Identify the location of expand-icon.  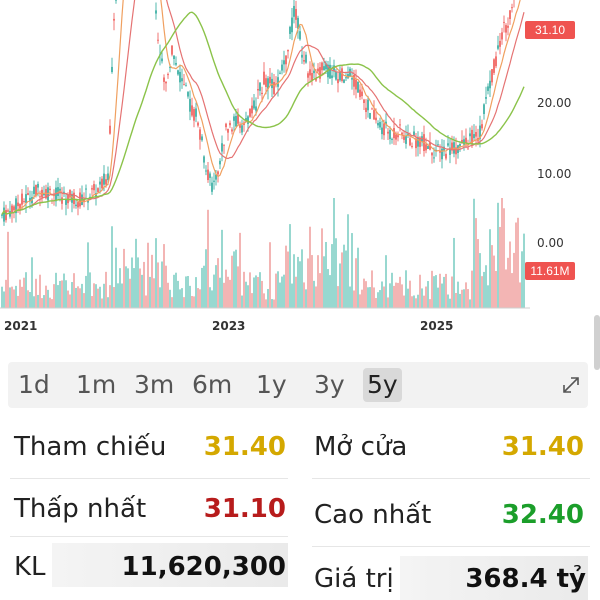
(571, 385).